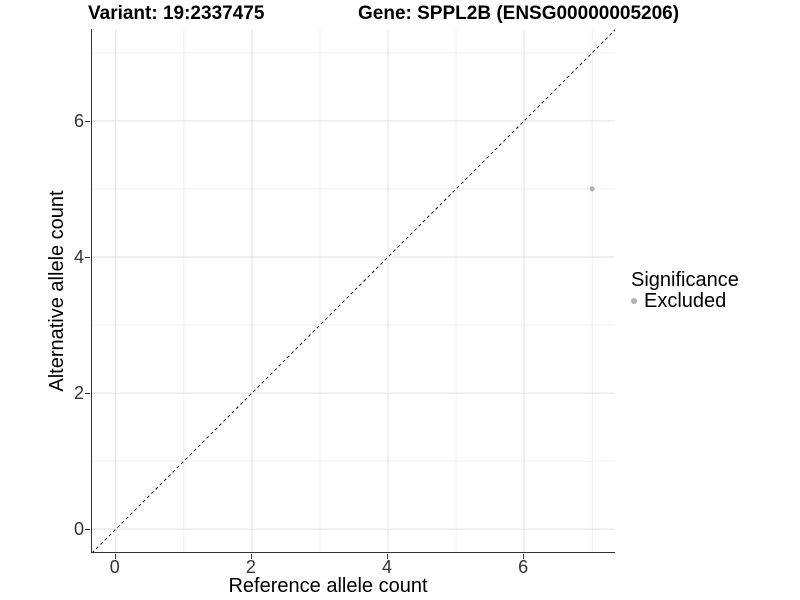 This screenshot has width=800, height=600. Describe the element at coordinates (57, 291) in the screenshot. I see `y-axis-title: Alternative allele count` at that location.